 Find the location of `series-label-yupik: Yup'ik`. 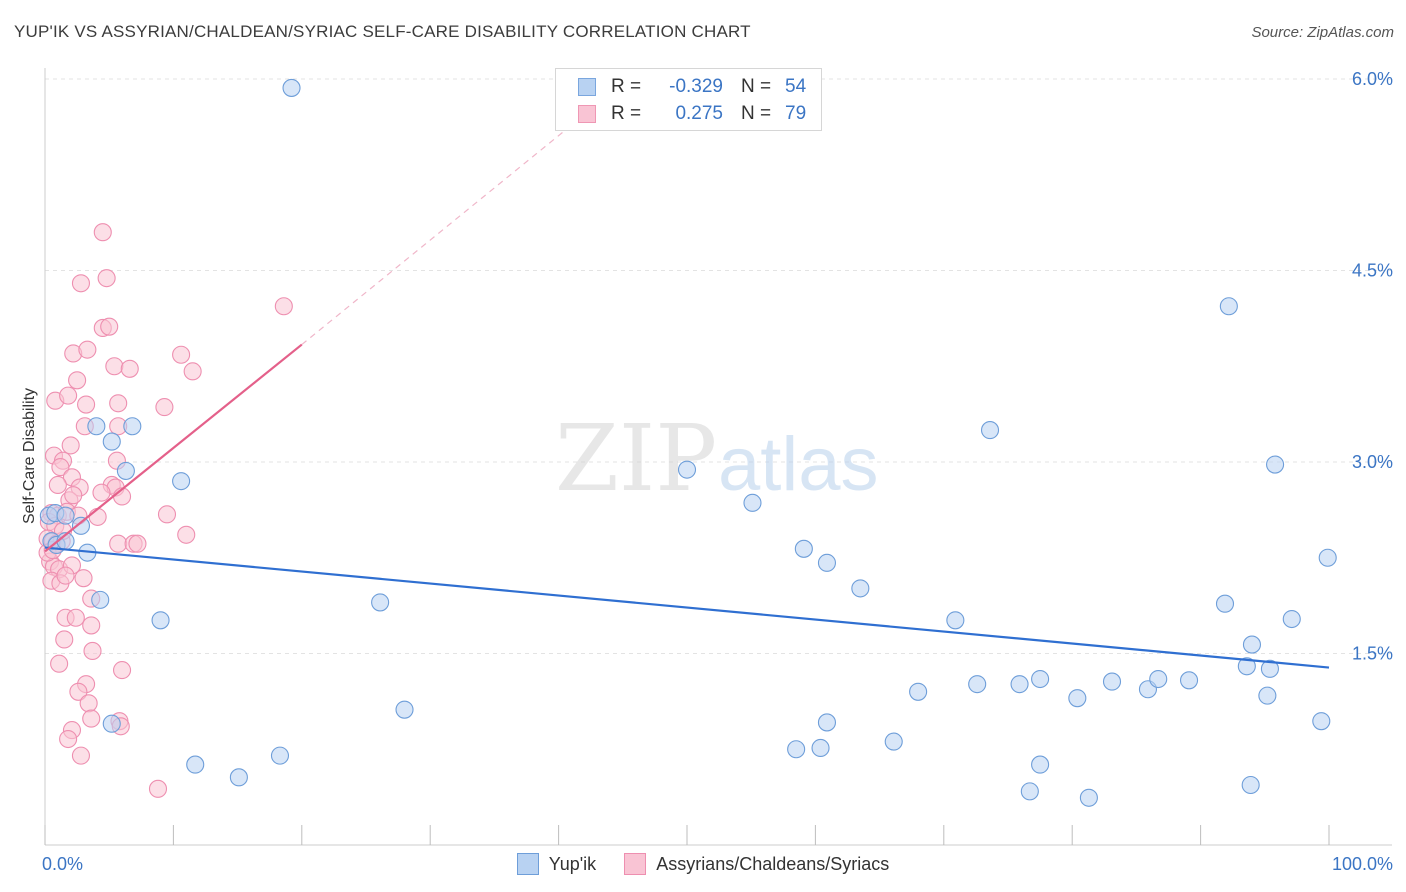

series-label-yupik: Yup'ik is located at coordinates (572, 863).